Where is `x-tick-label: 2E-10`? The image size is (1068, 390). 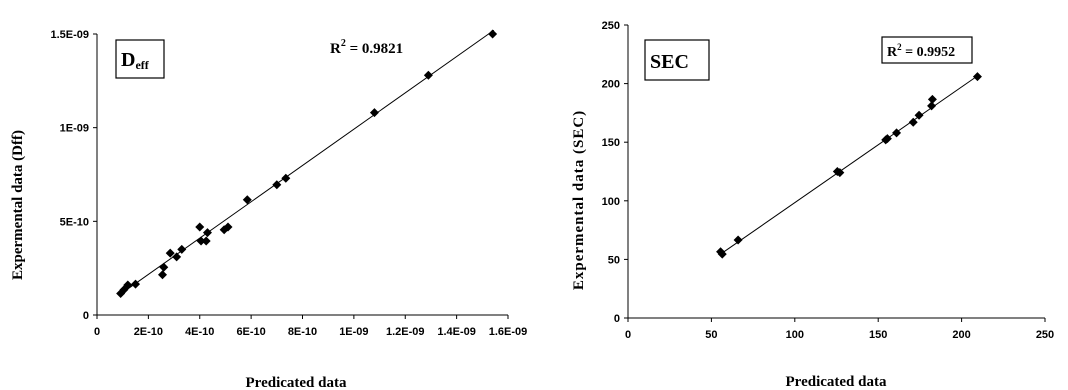
x-tick-label: 2E-10 is located at coordinates (148, 332).